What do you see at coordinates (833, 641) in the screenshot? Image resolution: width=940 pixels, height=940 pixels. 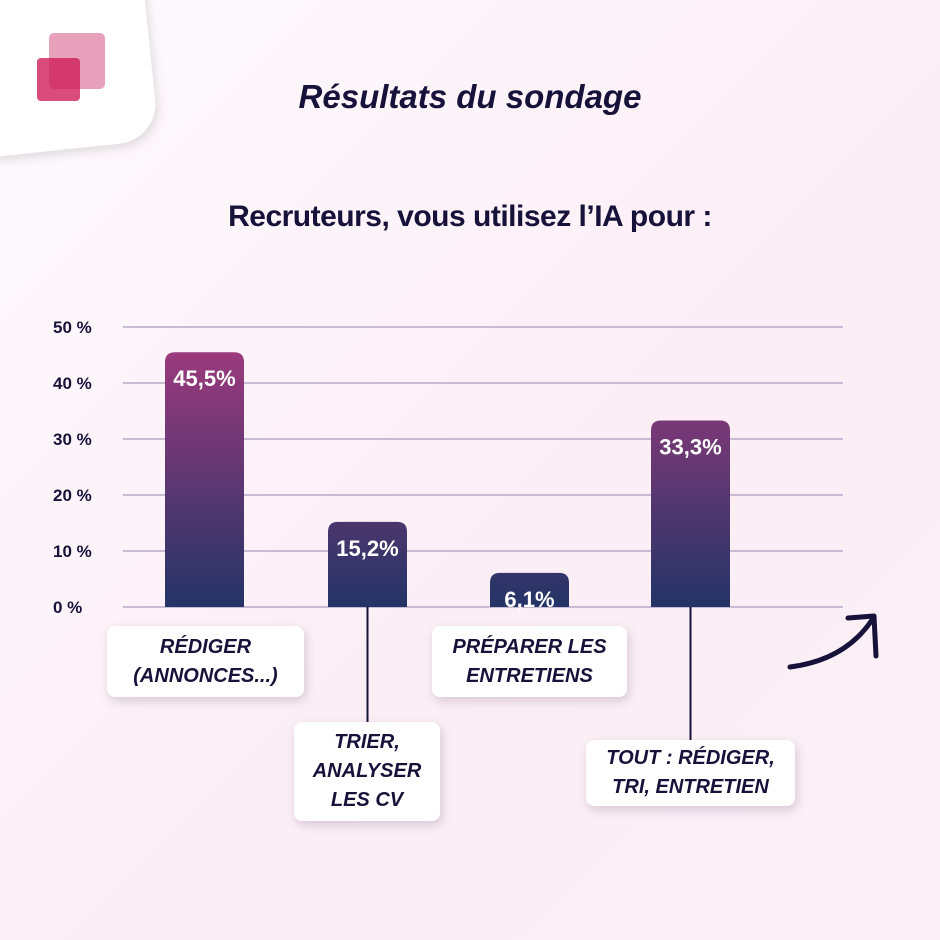 I see `trend-arrow-icon` at bounding box center [833, 641].